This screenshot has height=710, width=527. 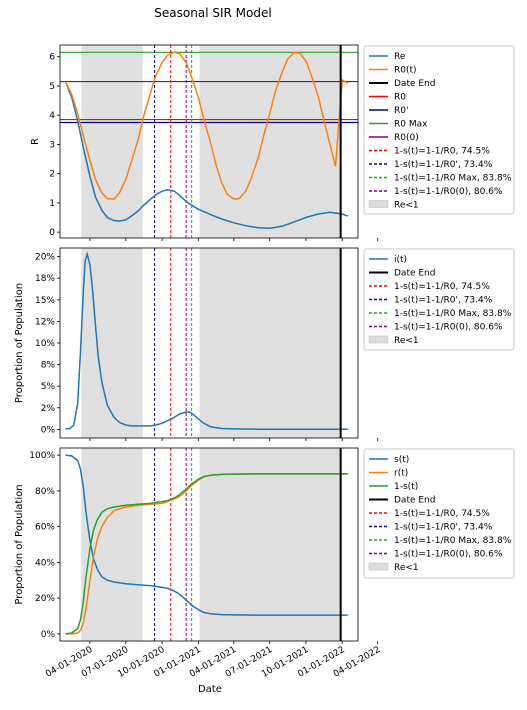 I want to click on y-tick-label: 80%, so click(x=45, y=492).